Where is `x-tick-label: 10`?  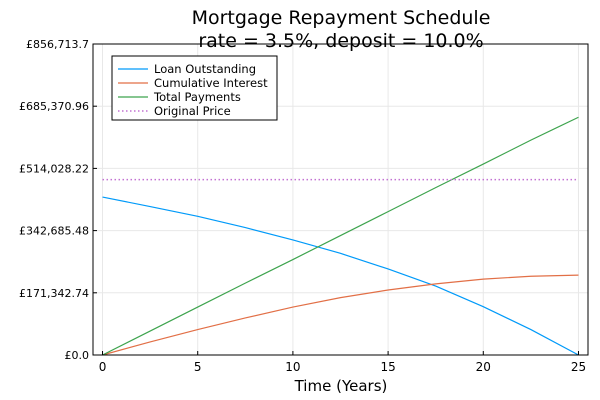 x-tick-label: 10 is located at coordinates (292, 367).